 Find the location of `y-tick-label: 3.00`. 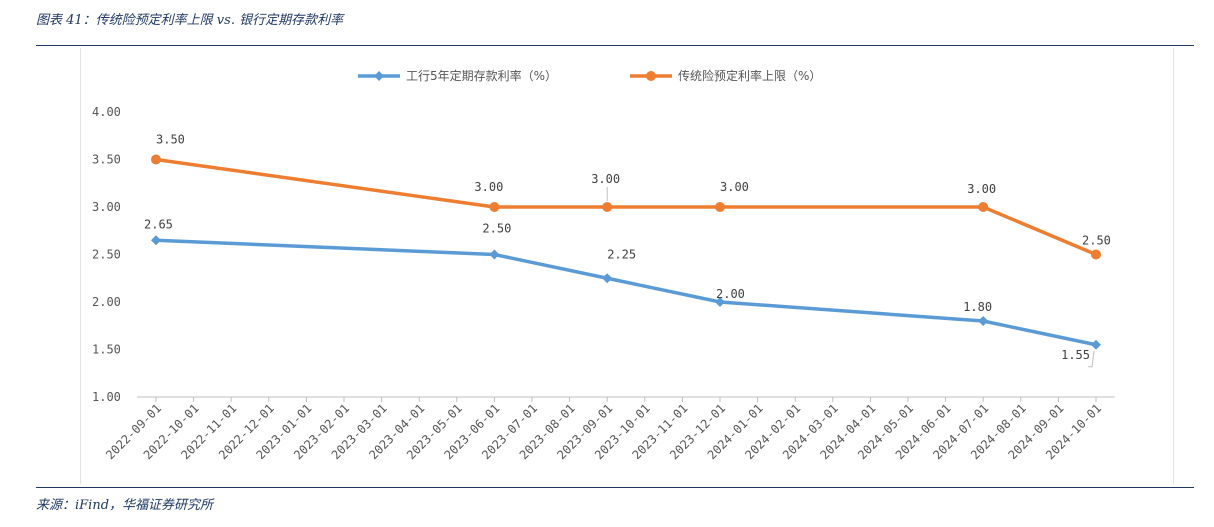

y-tick-label: 3.00 is located at coordinates (106, 207).